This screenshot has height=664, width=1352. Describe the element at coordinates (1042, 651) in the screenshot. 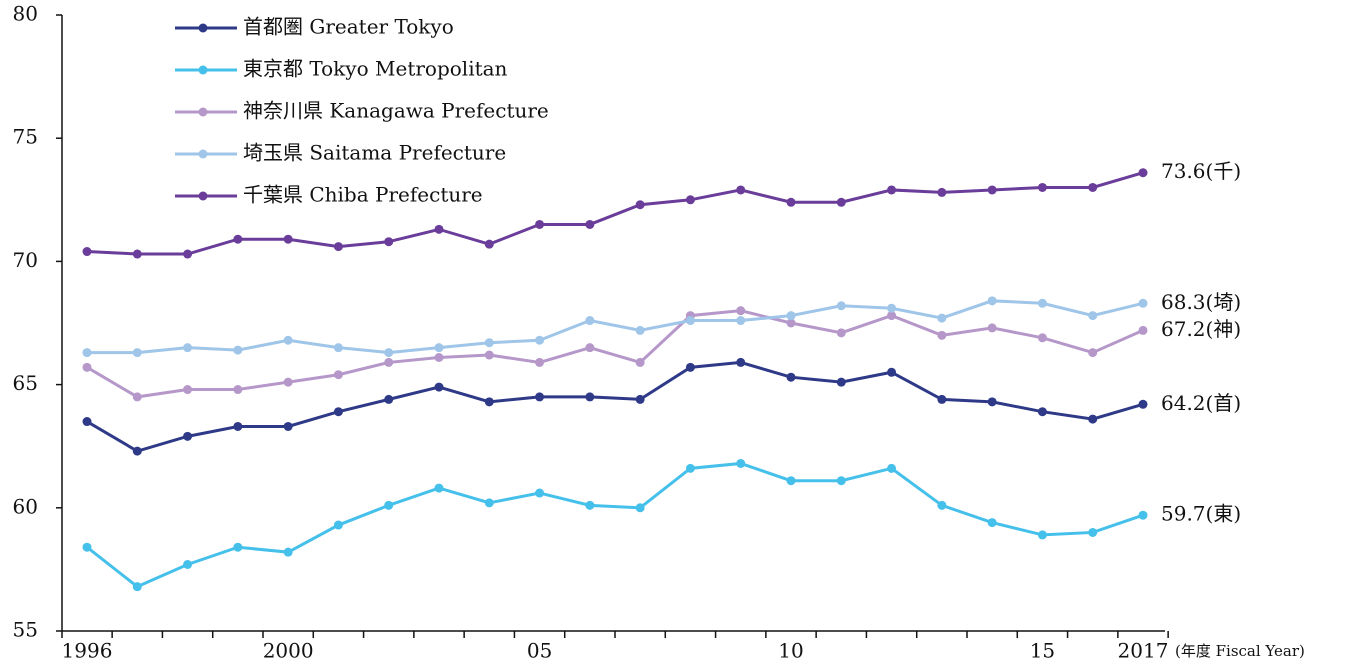

I see `x-tick-label: 15` at that location.